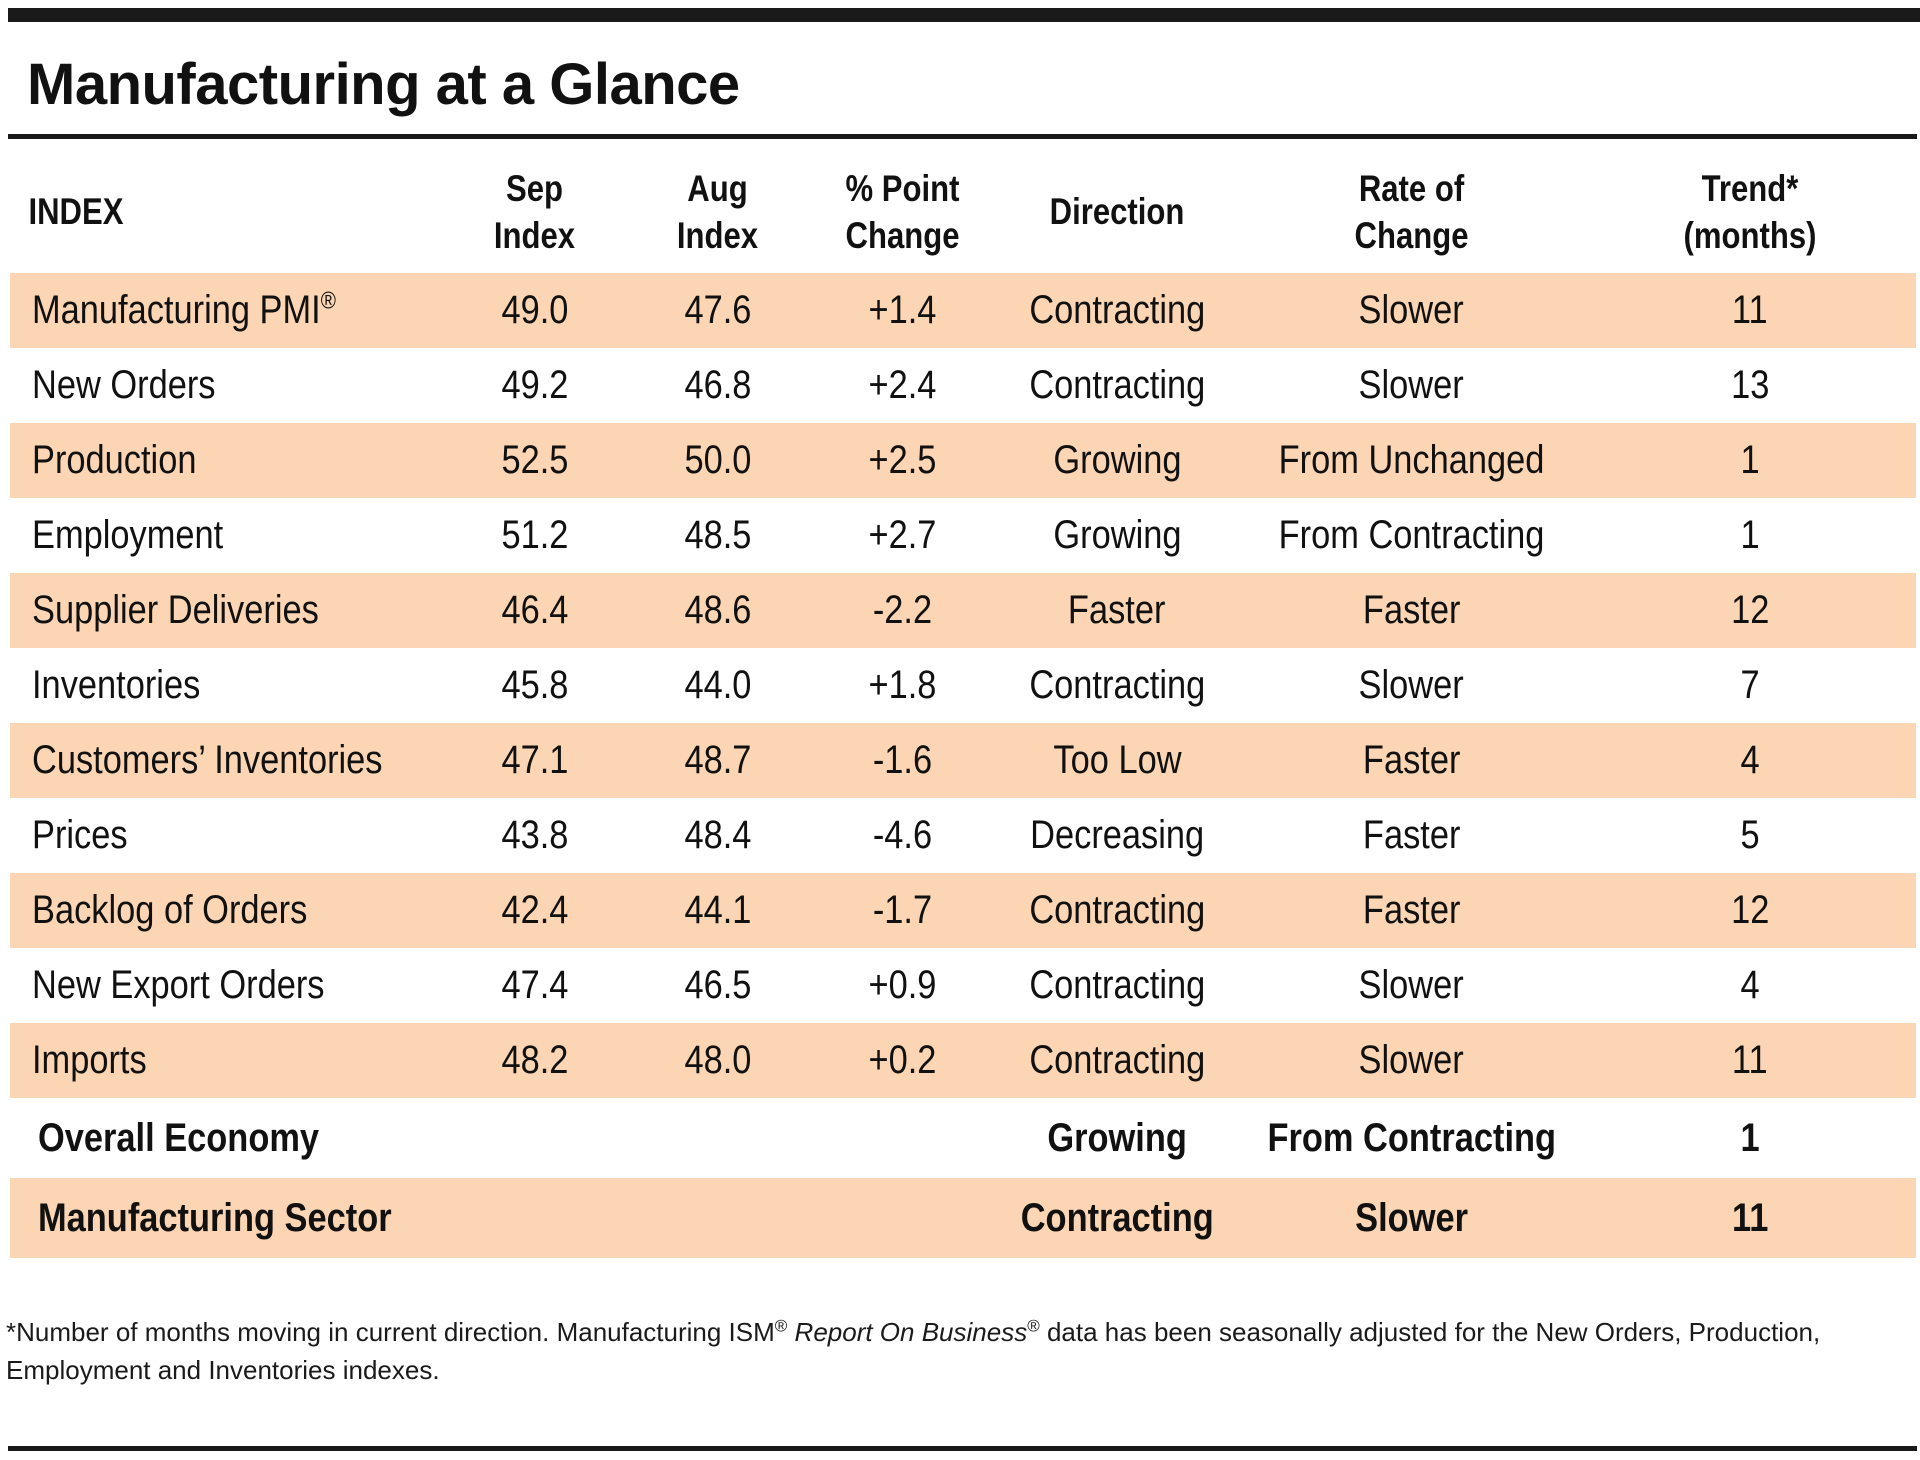  Describe the element at coordinates (717, 460) in the screenshot. I see `aug-value: 50.0` at that location.